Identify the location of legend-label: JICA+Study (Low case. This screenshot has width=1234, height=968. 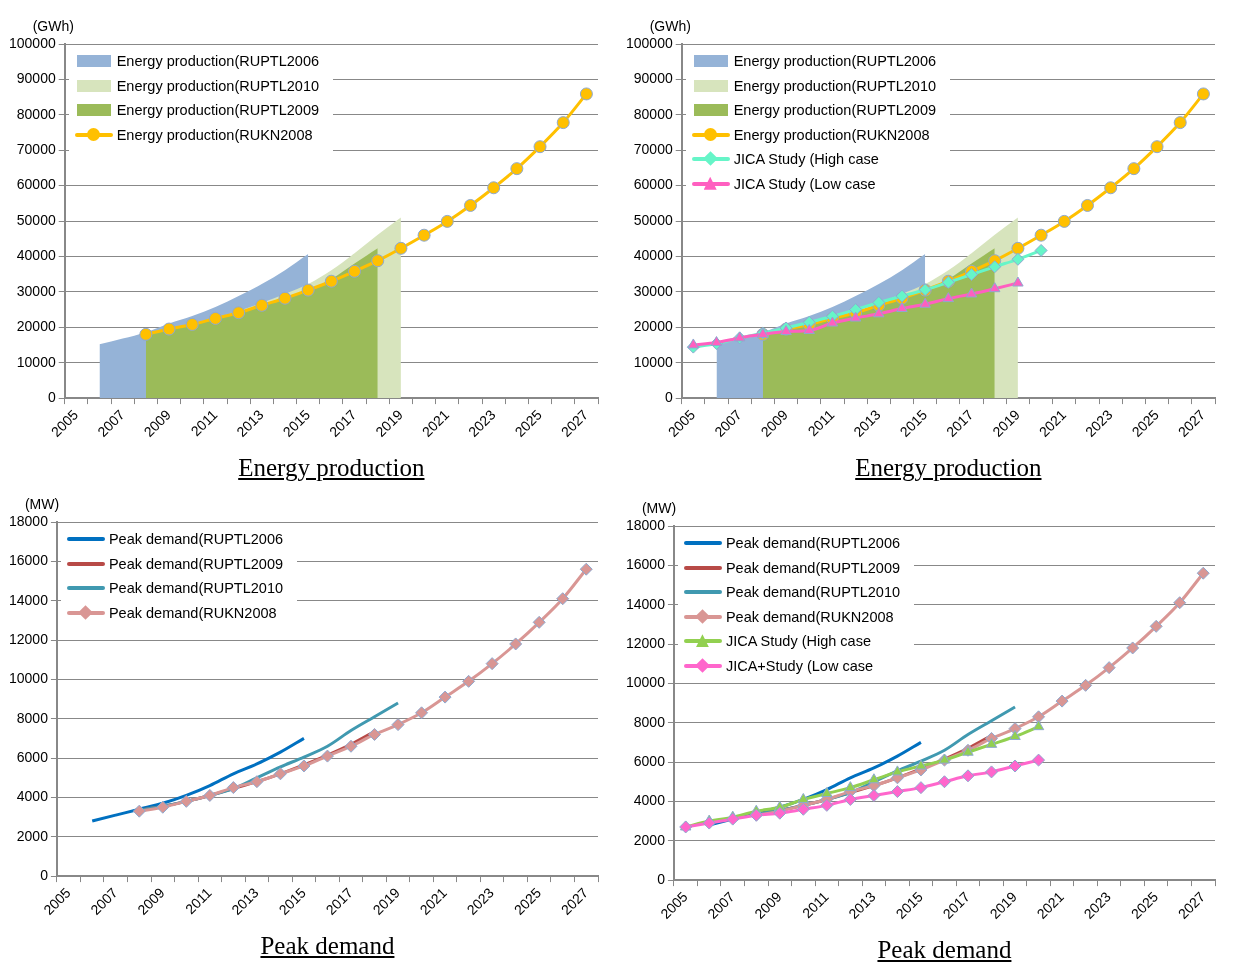
(799, 665).